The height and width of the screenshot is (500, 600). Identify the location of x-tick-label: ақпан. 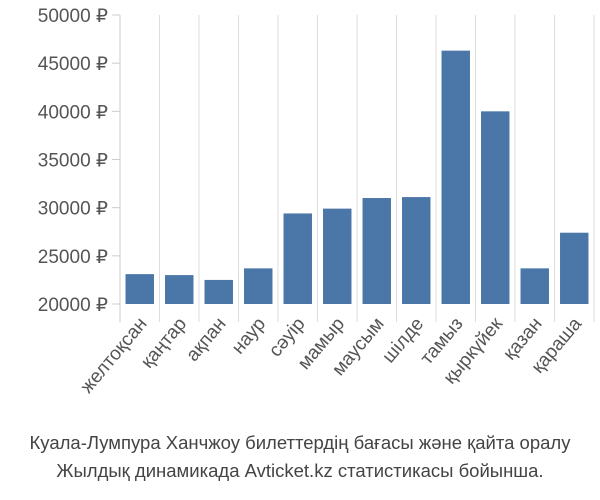
(206, 340).